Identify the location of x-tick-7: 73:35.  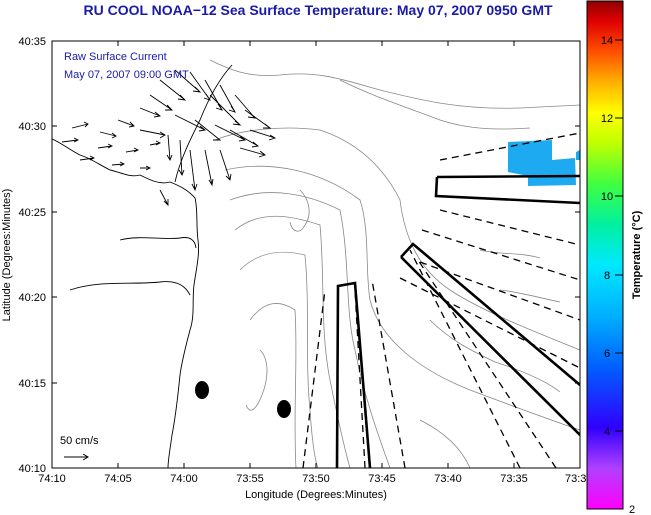
(514, 479).